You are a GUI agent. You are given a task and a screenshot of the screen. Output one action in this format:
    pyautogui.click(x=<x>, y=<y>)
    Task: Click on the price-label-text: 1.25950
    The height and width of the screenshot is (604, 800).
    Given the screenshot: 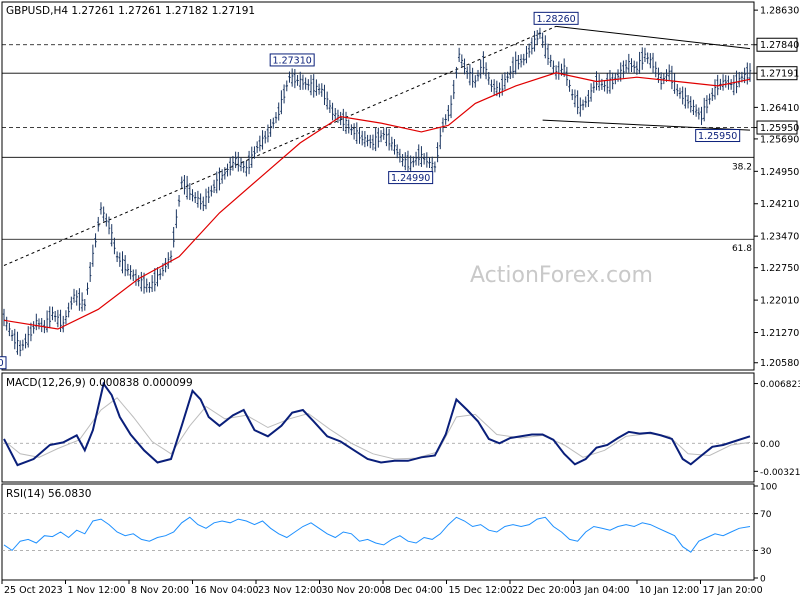 What is the action you would take?
    pyautogui.click(x=717, y=136)
    